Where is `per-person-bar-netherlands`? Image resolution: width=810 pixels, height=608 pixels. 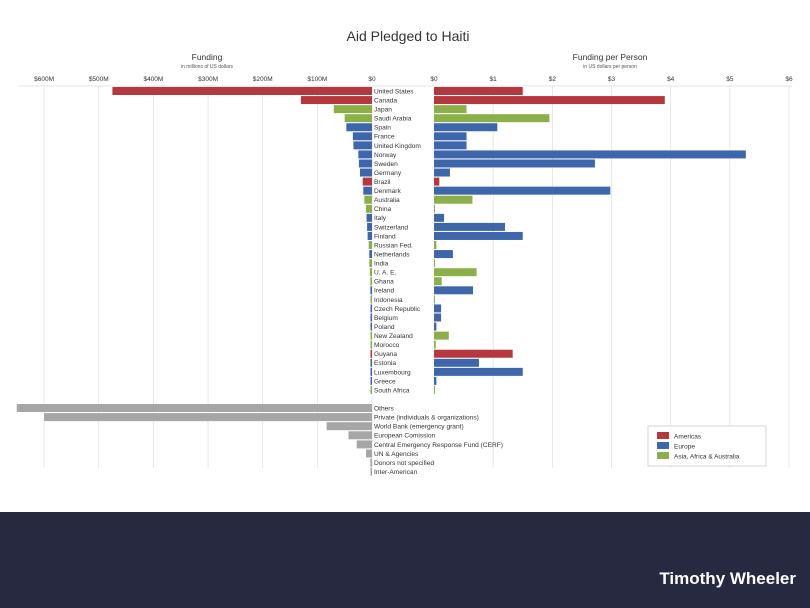 per-person-bar-netherlands is located at coordinates (443, 254).